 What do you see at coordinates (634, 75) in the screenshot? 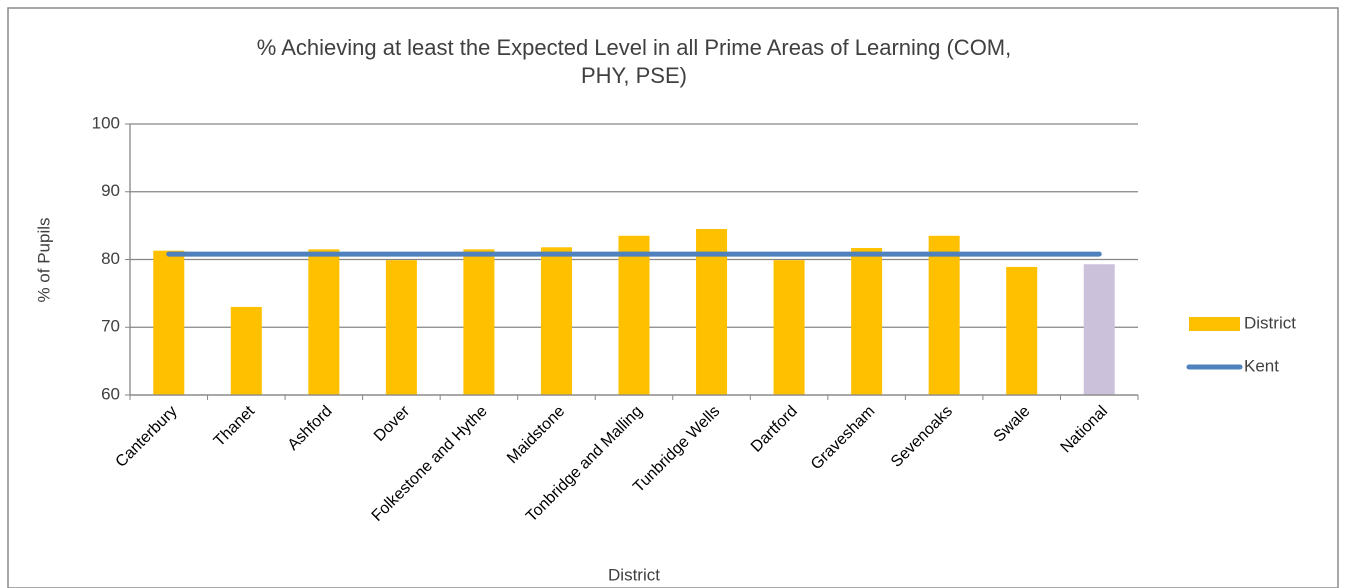
I see `chart-title: PHY, PSE)` at bounding box center [634, 75].